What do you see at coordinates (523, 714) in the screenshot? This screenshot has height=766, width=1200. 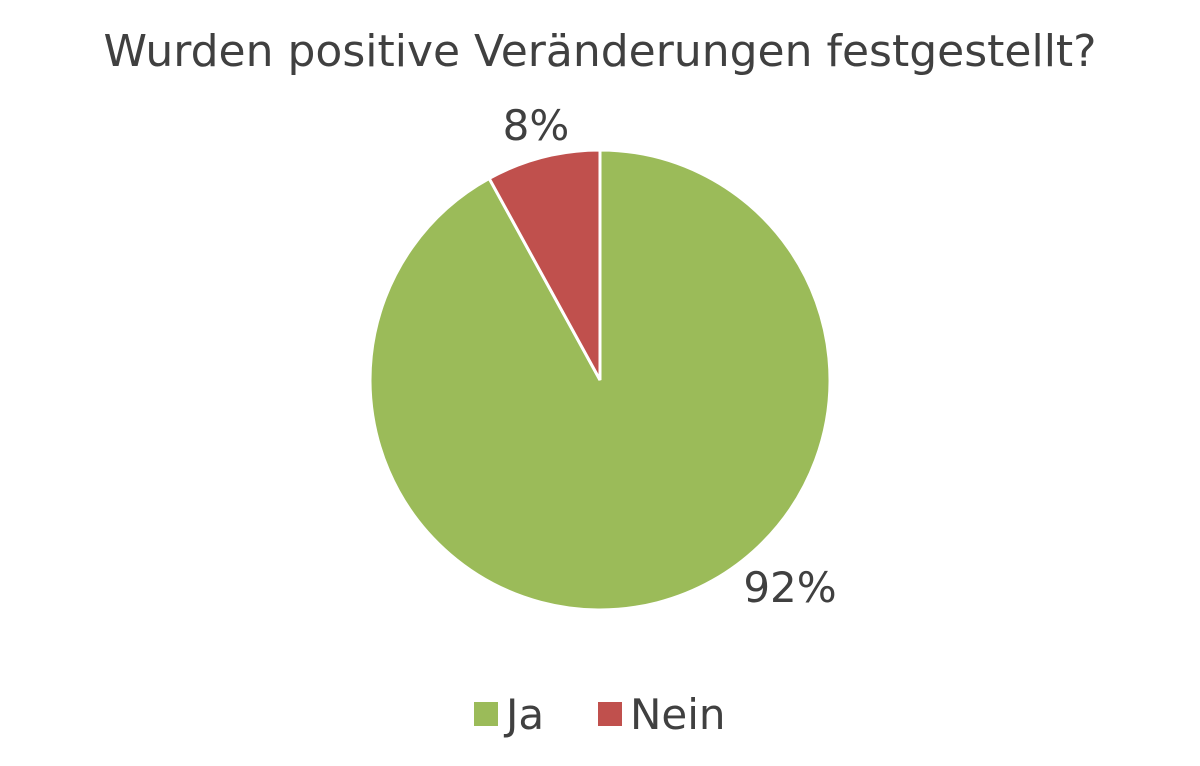 I see `legend-label-ja: Ja` at bounding box center [523, 714].